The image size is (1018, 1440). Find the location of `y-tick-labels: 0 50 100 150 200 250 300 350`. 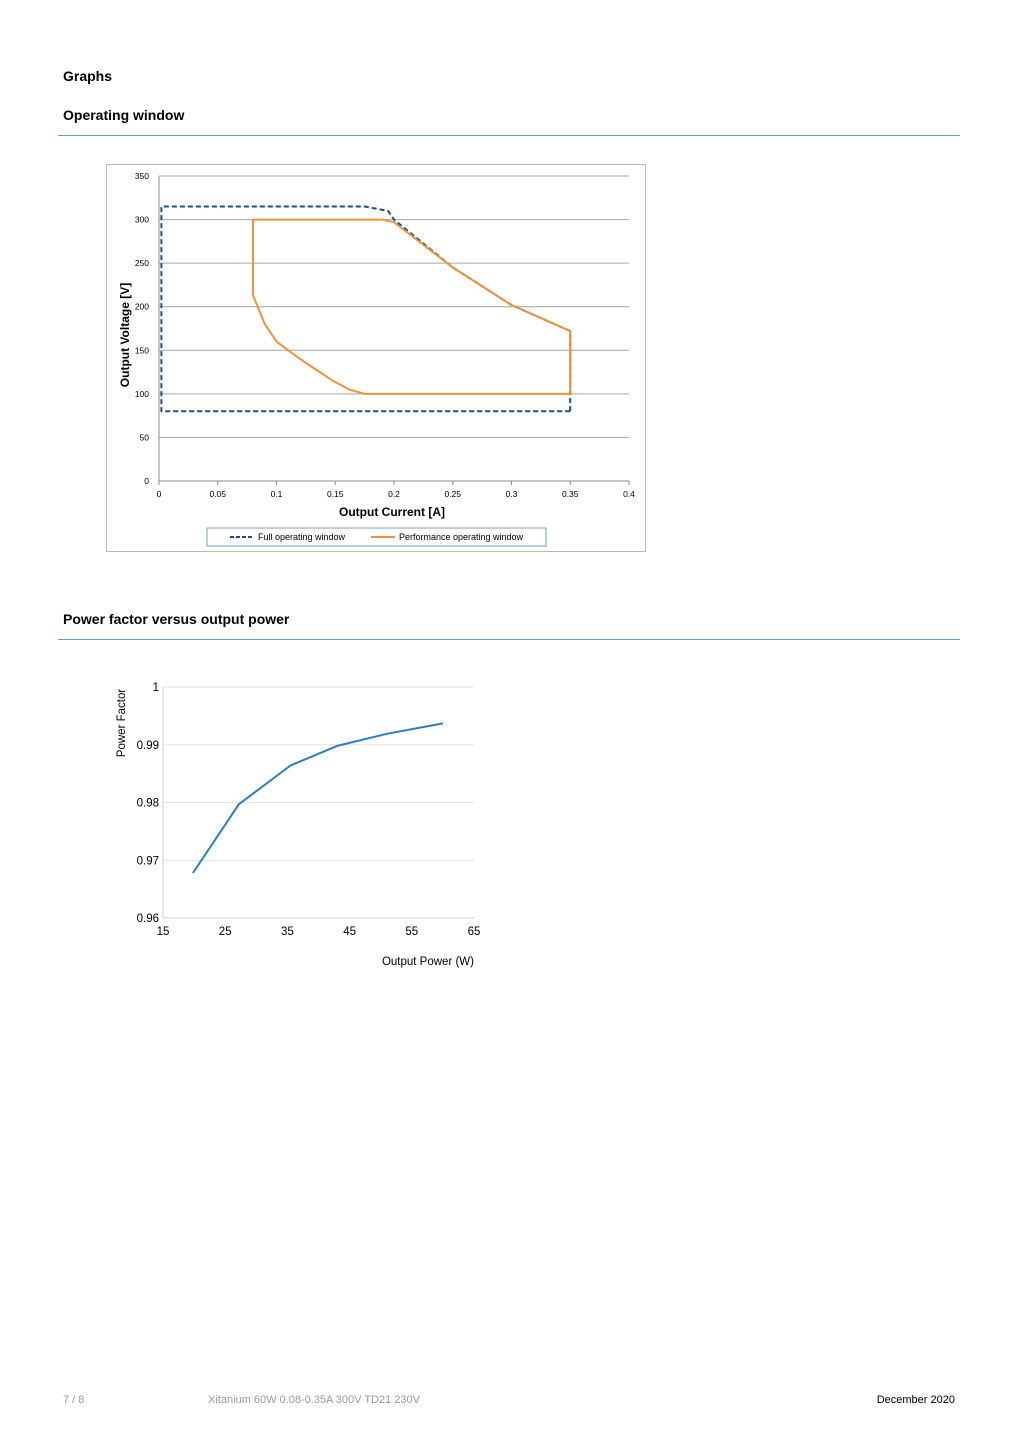

y-tick-labels: 0 50 100 150 200 250 300 350 is located at coordinates (142, 328).